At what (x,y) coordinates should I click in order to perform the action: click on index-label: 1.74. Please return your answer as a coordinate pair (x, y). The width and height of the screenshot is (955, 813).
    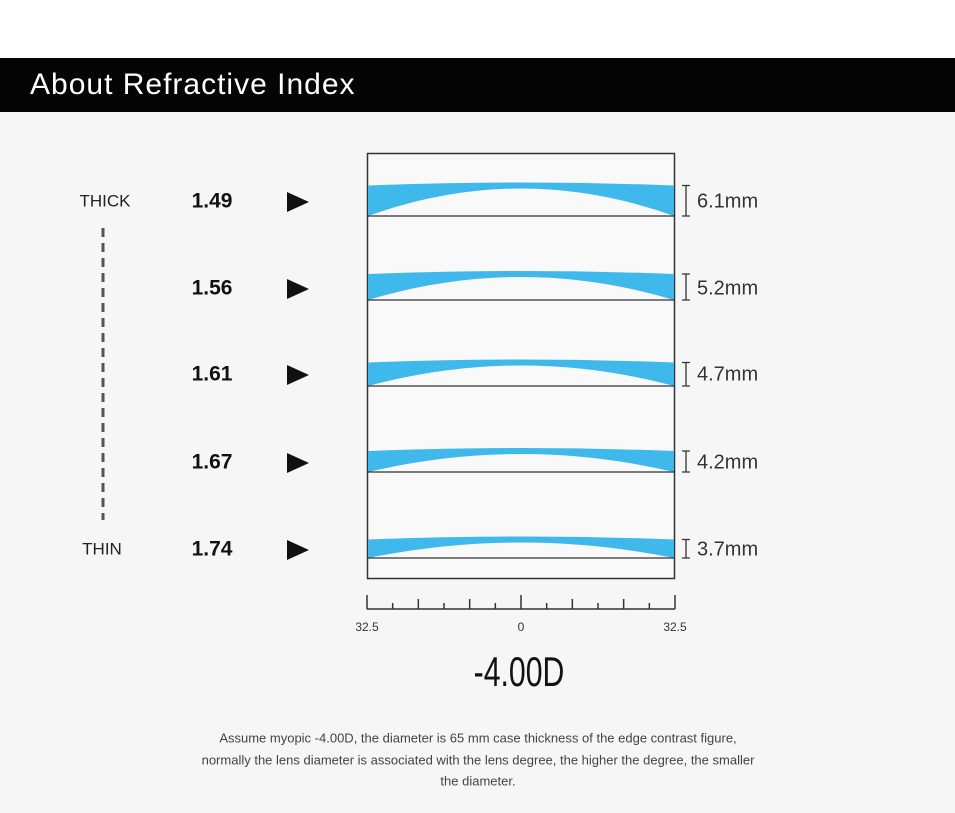
    Looking at the image, I should click on (212, 549).